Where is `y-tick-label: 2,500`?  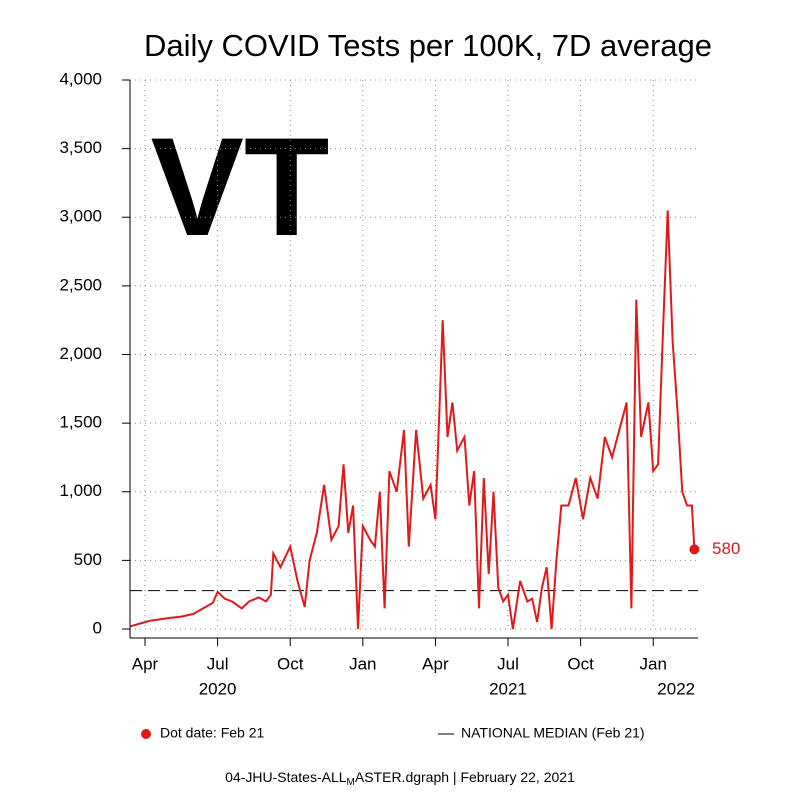
y-tick-label: 2,500 is located at coordinates (80, 284).